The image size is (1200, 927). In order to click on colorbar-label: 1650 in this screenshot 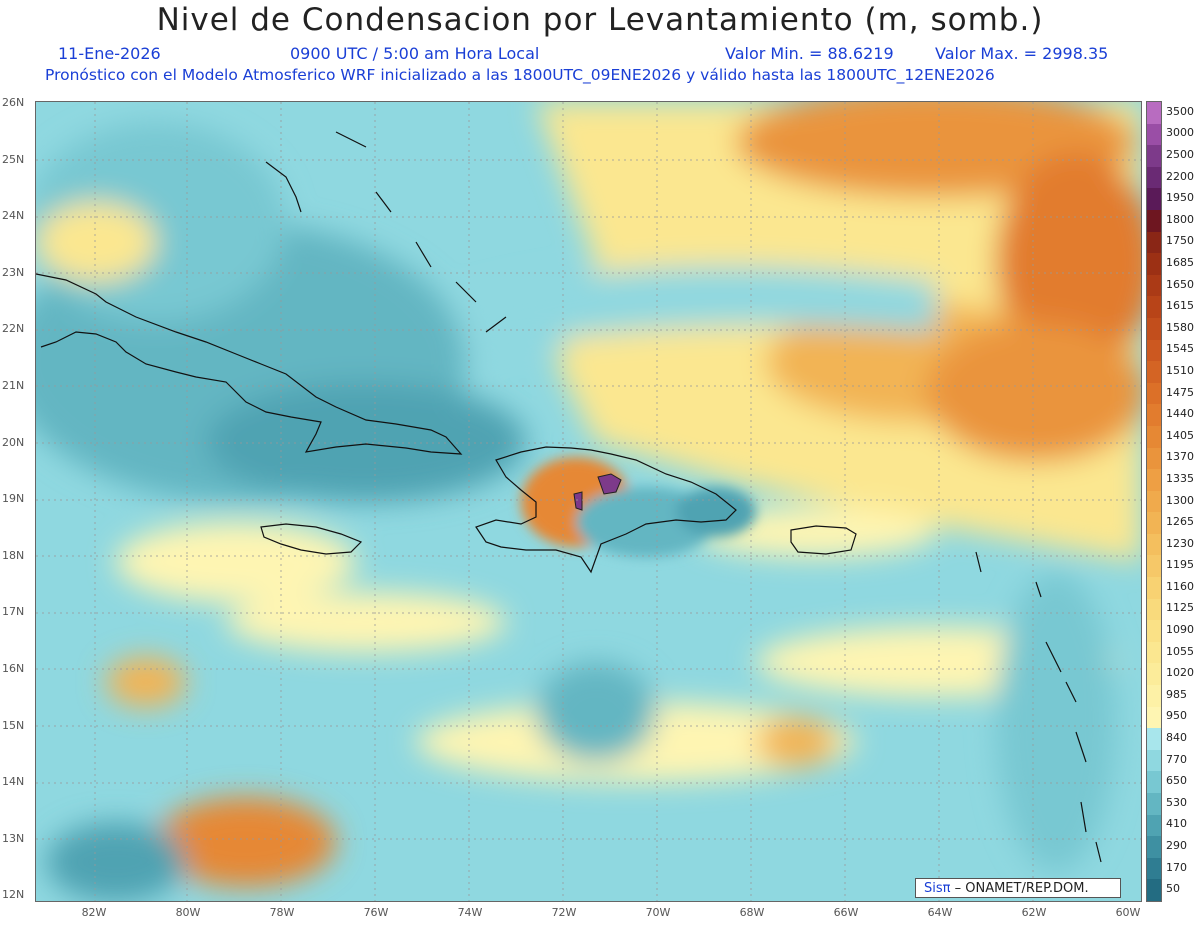, I will do `click(1180, 284)`.